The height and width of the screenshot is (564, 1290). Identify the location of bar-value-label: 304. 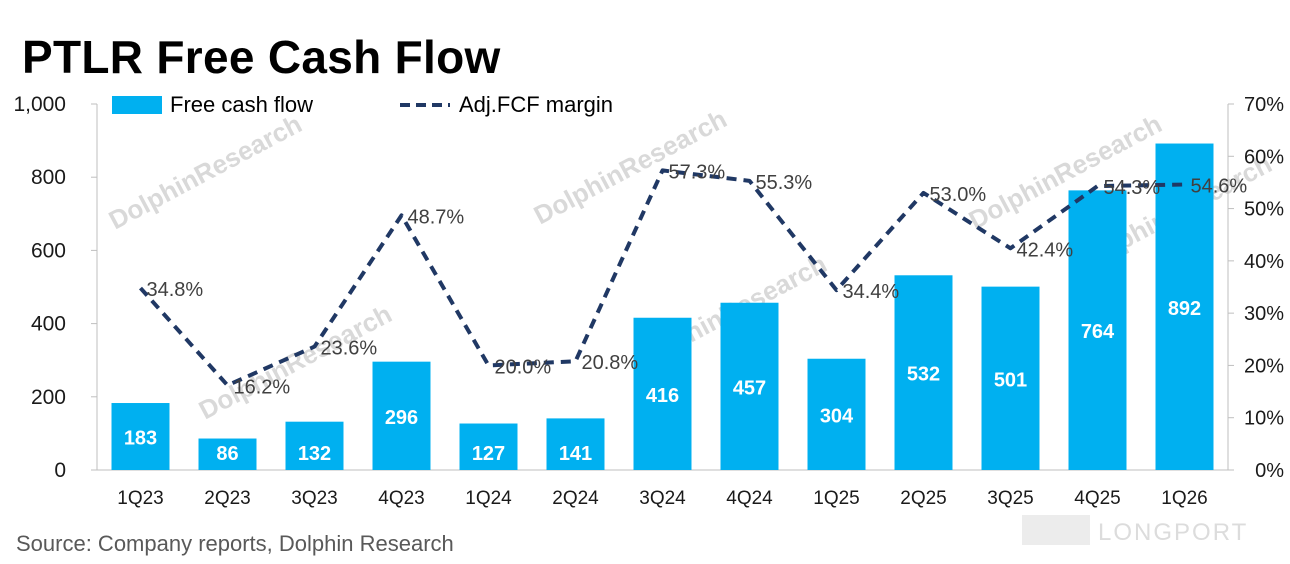
(837, 416).